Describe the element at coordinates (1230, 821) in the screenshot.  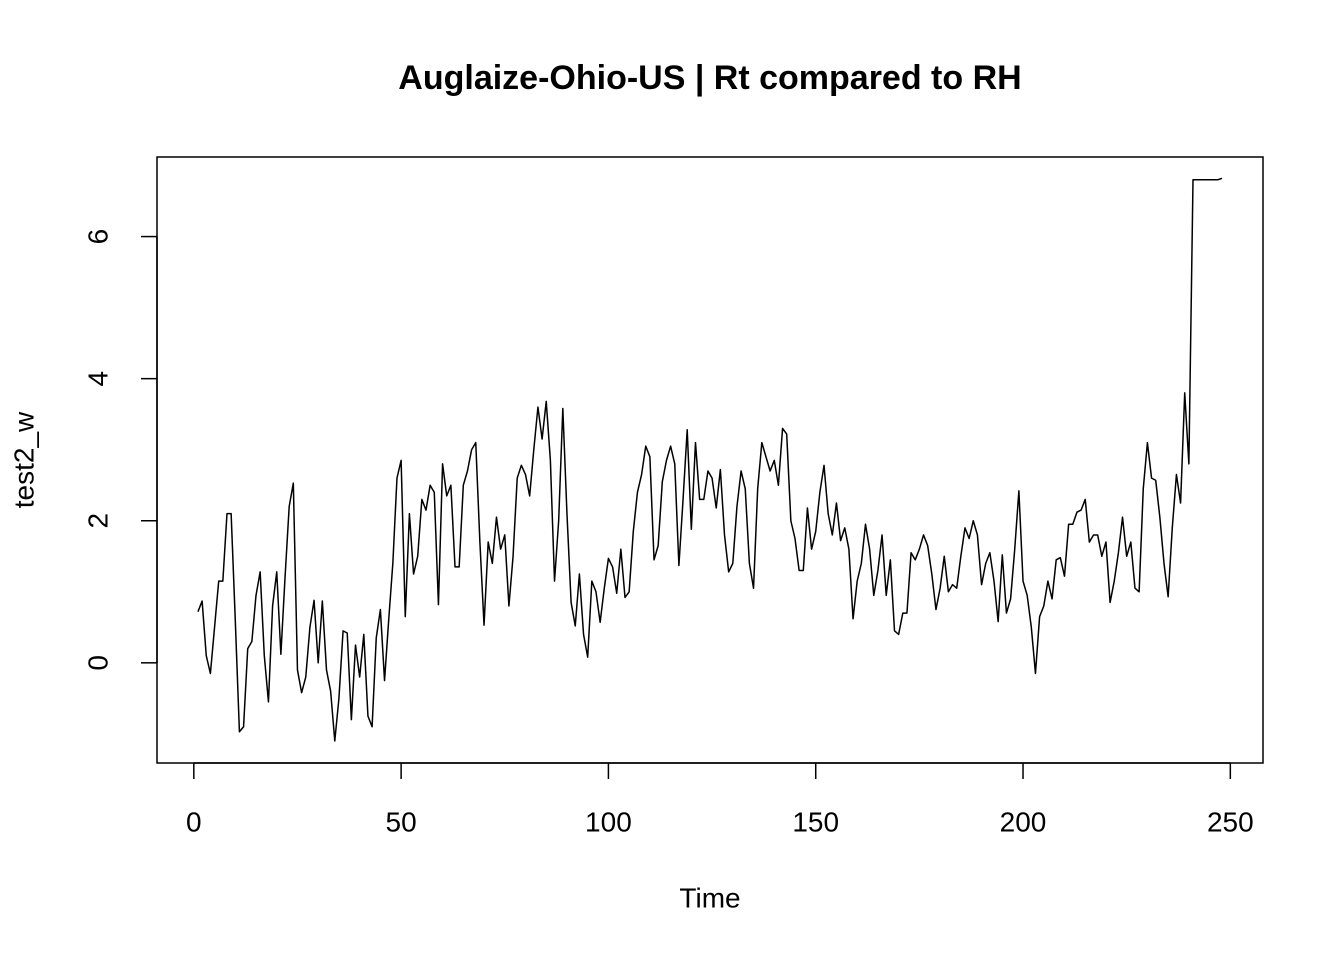
I see `x-tick-label: 250` at that location.